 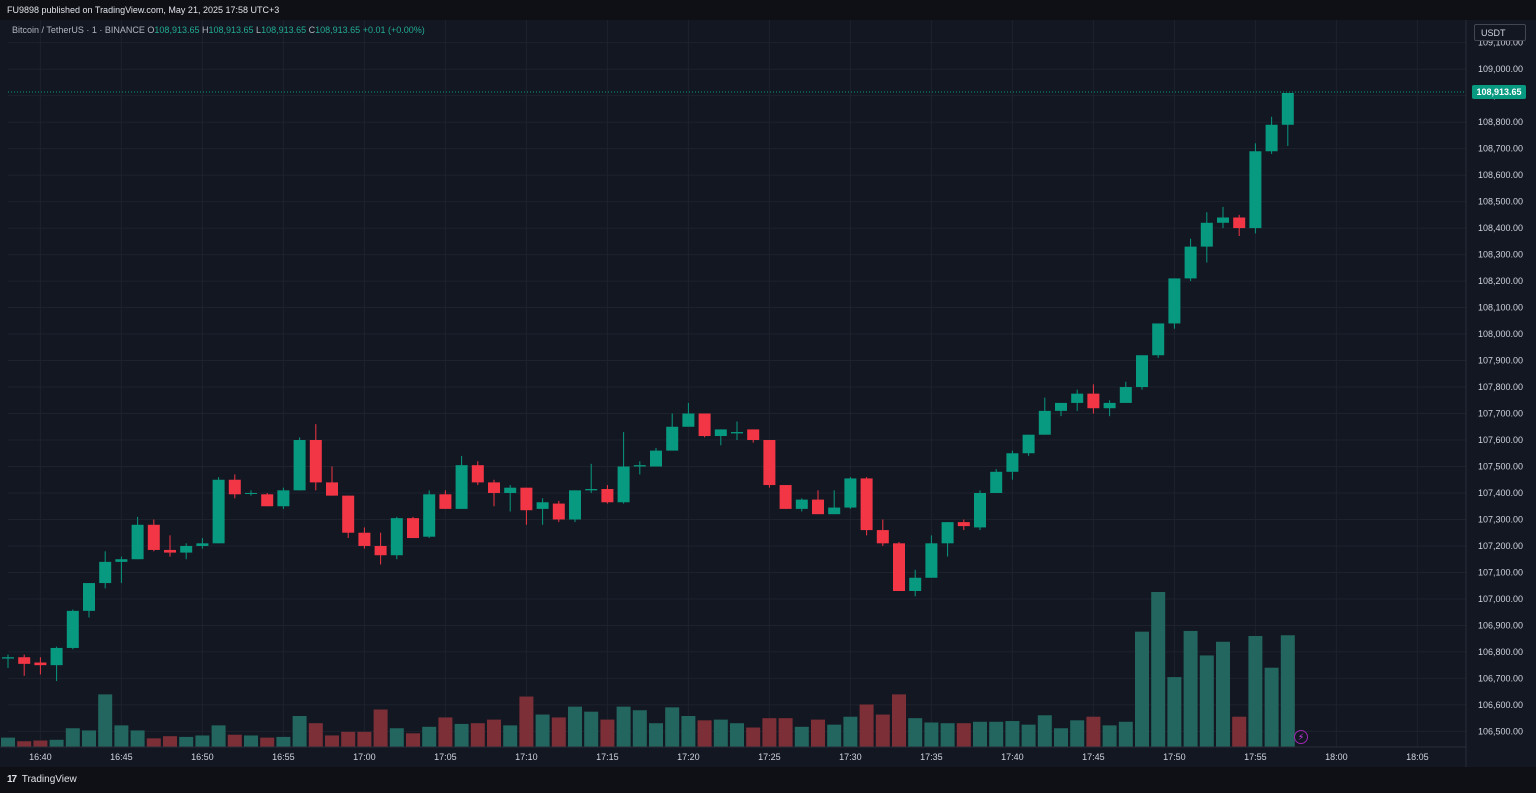 What do you see at coordinates (1500, 519) in the screenshot?
I see `price-tick-label: 107,300.00` at bounding box center [1500, 519].